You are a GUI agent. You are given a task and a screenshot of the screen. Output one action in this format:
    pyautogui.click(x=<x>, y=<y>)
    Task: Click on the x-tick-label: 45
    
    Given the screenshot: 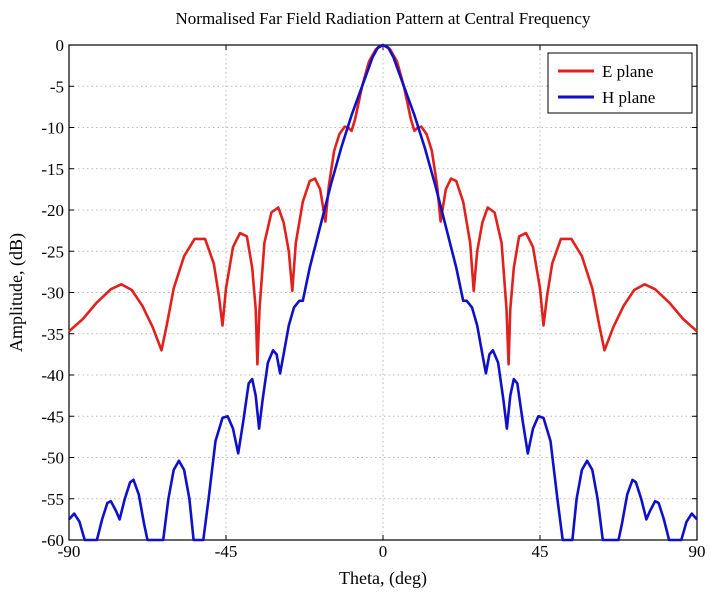 What is the action you would take?
    pyautogui.click(x=540, y=551)
    